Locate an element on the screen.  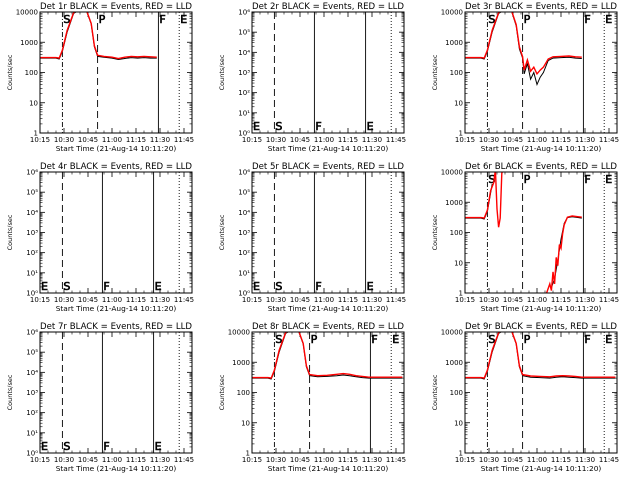
panel-title: Det 2r BLACK = Events, RED = LLD is located at coordinates (328, 7).